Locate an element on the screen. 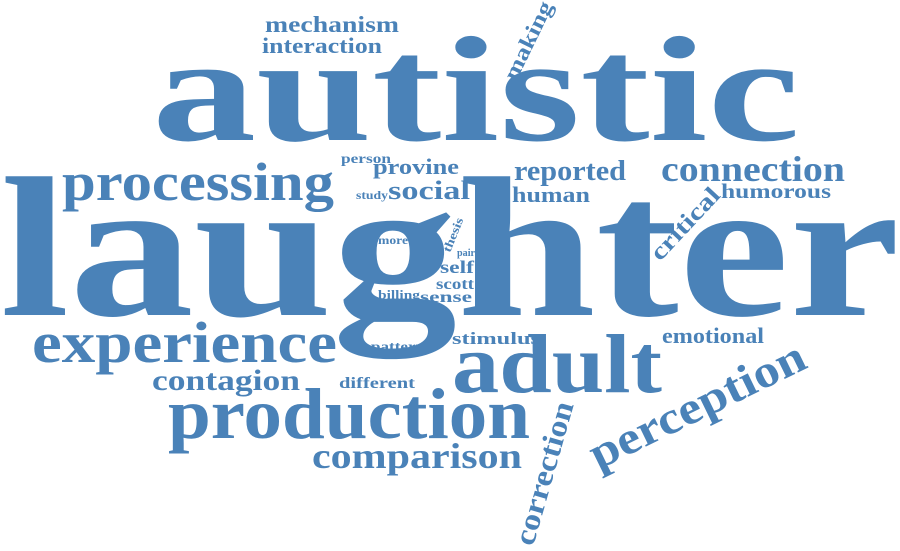 This screenshot has height=551, width=900. word-contagion: contagion is located at coordinates (226, 380).